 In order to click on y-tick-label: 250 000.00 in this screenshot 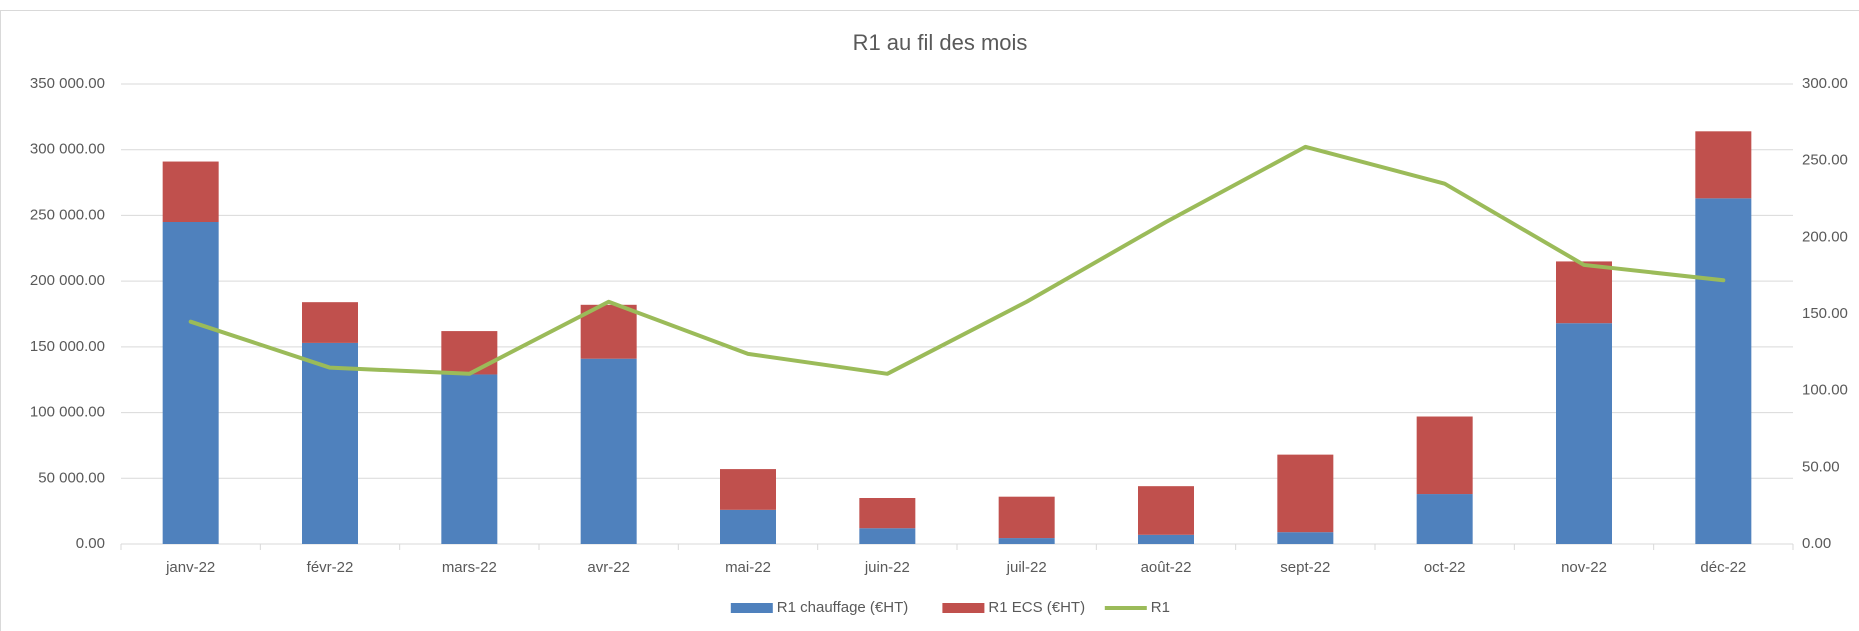, I will do `click(67, 214)`.